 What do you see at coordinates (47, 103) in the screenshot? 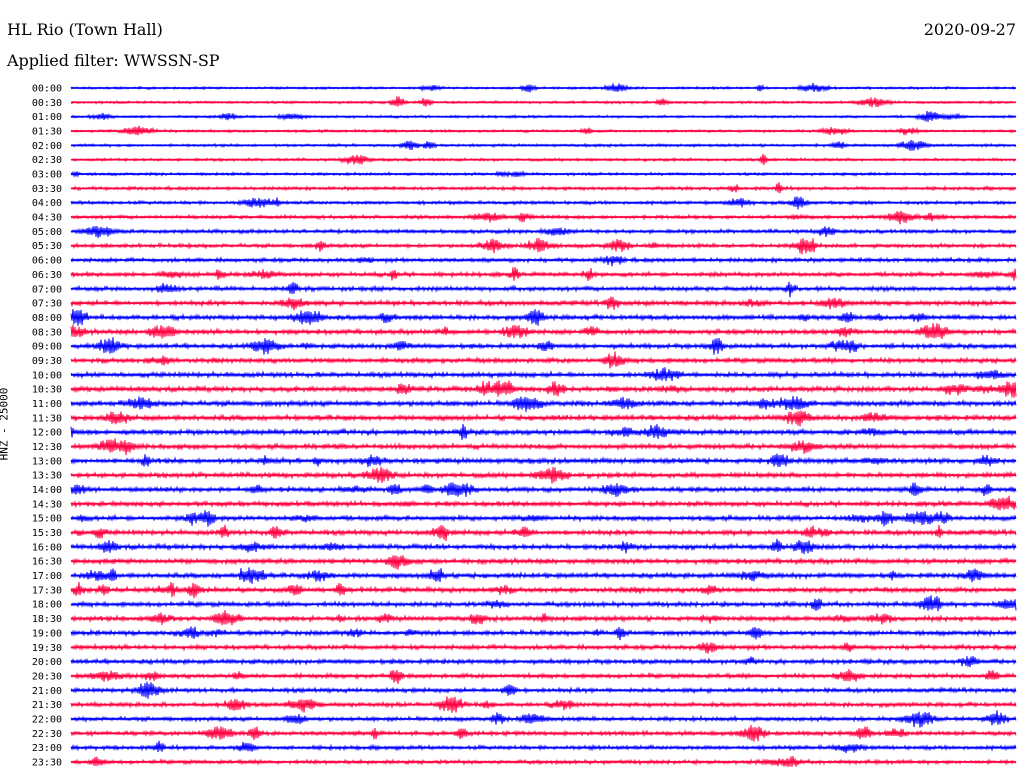
I see `row-time-label: 00:30` at bounding box center [47, 103].